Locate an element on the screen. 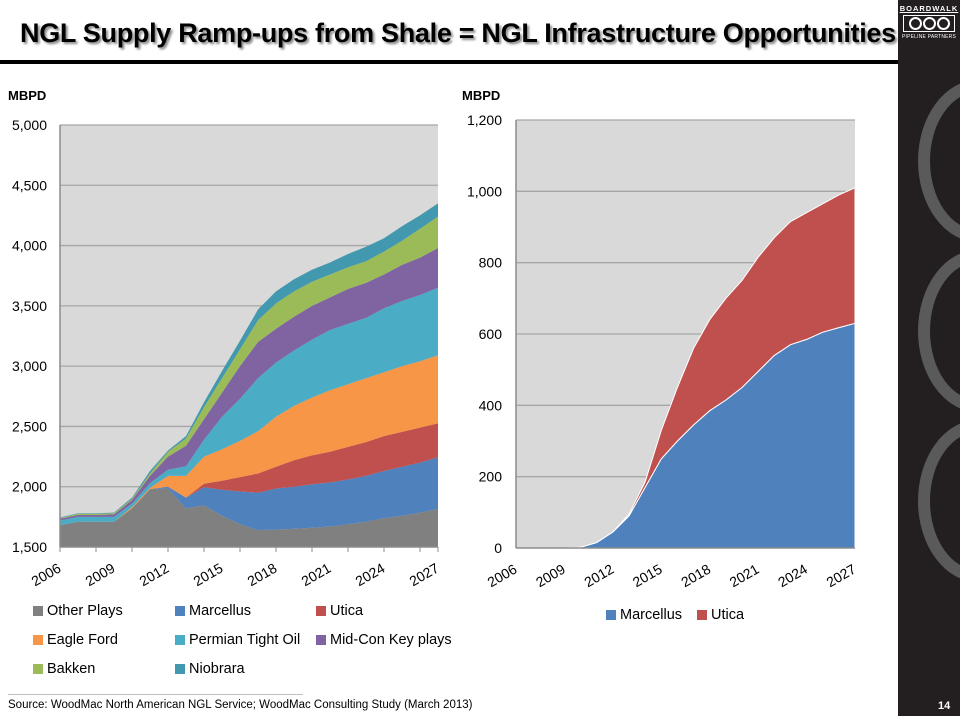  y-tick-label: 3,000 is located at coordinates (29, 366).